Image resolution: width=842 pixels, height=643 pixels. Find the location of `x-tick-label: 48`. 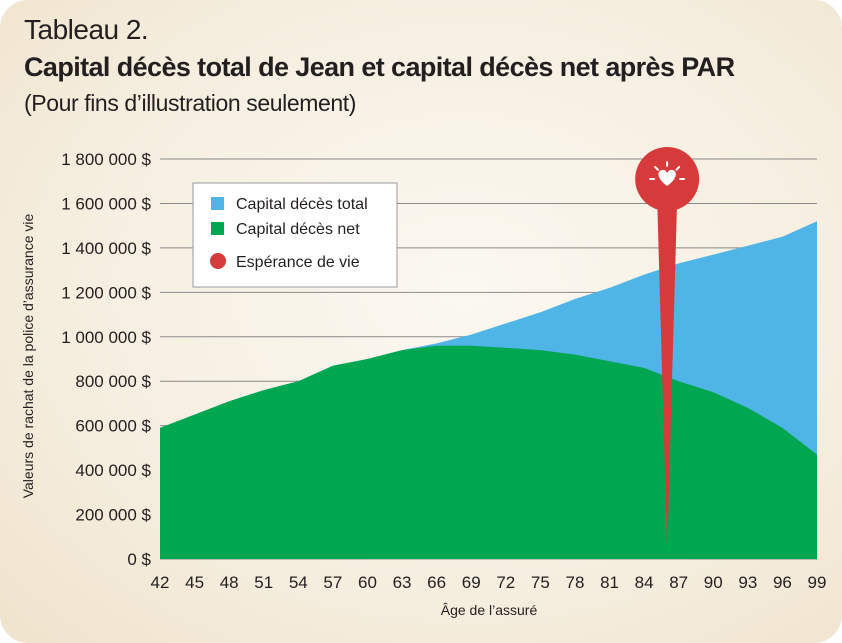

x-tick-label: 48 is located at coordinates (229, 582).